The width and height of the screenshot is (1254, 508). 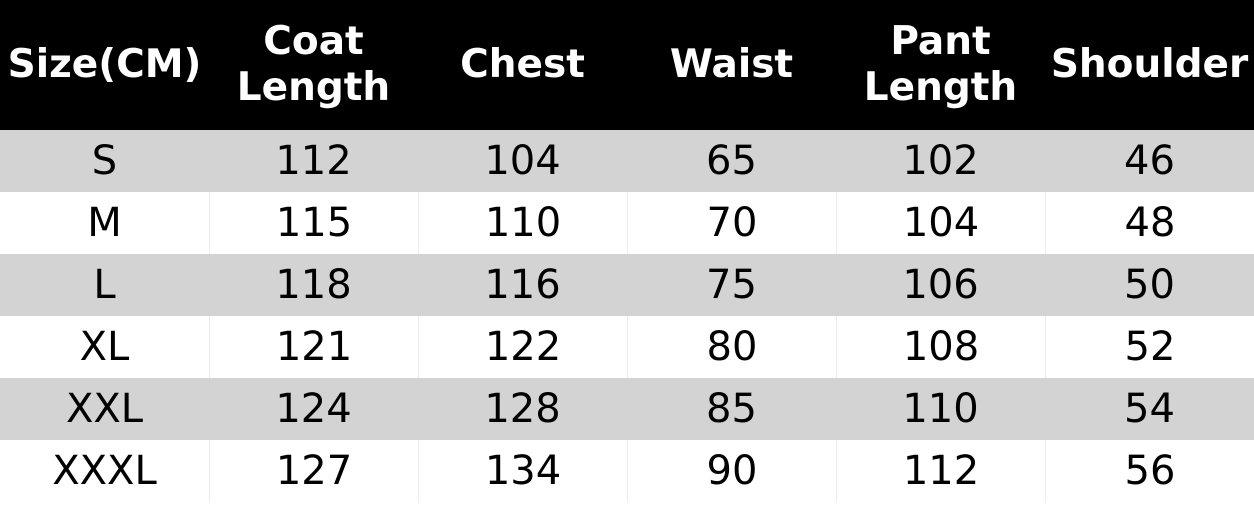 I want to click on value-cell: 118, so click(x=313, y=285).